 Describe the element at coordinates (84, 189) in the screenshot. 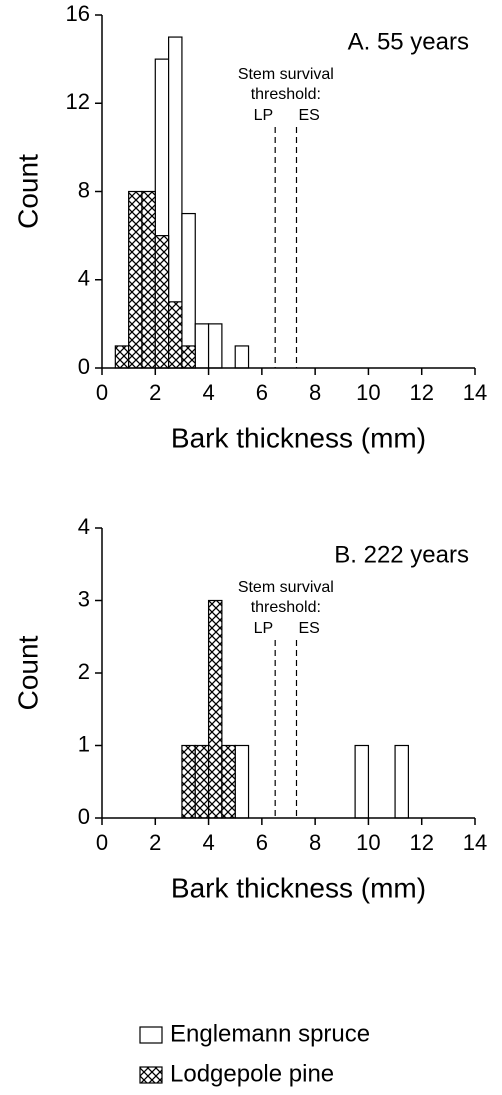

I see `y-tick-label: 8` at that location.